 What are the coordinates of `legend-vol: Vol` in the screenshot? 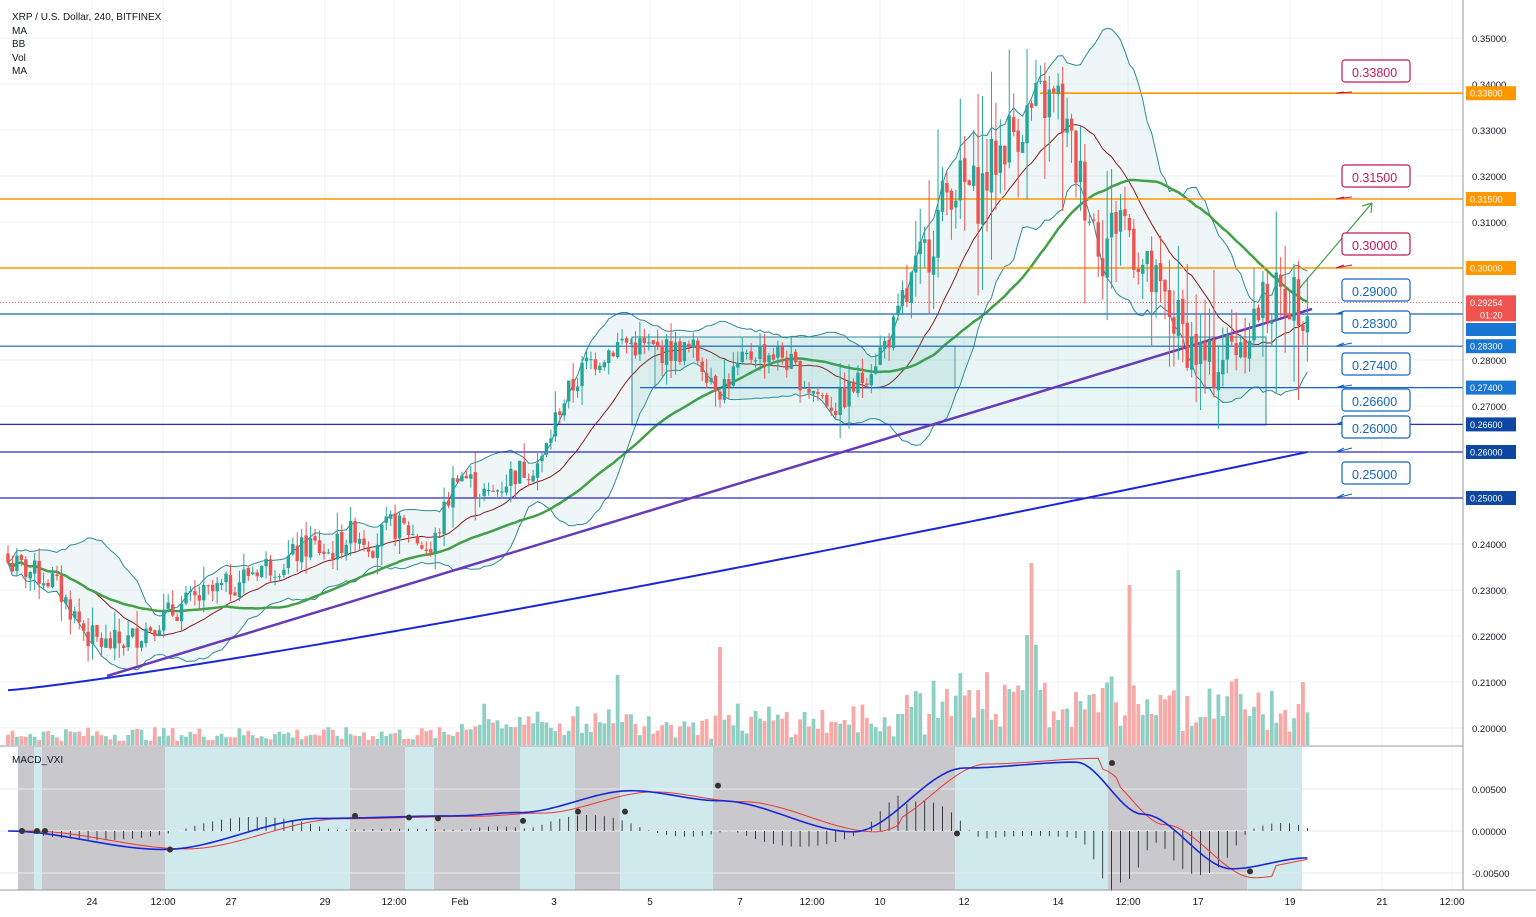 It's located at (19, 58).